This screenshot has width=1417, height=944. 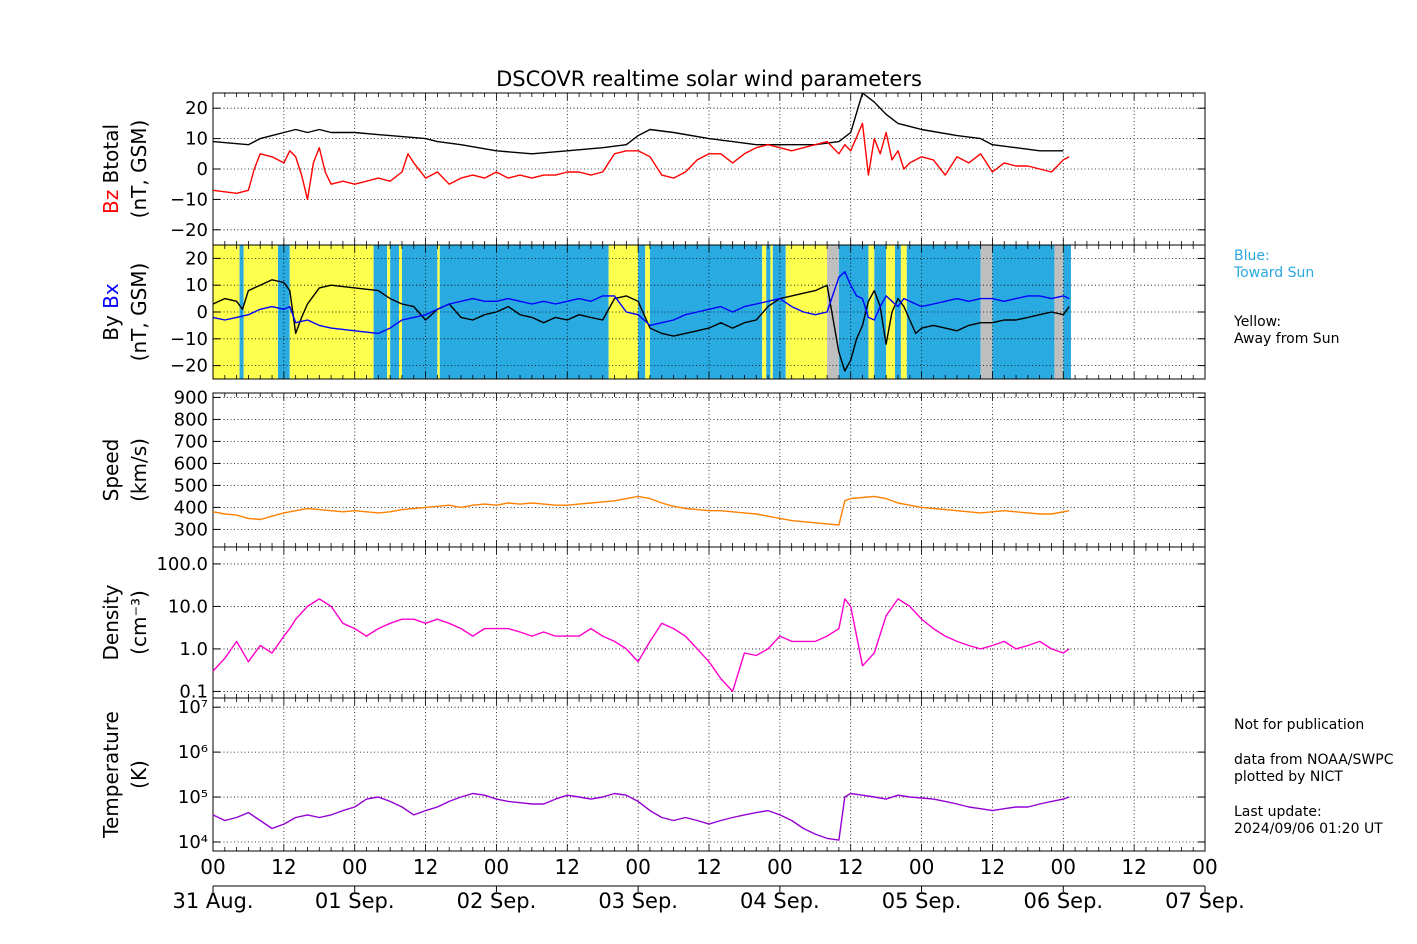 What do you see at coordinates (182, 564) in the screenshot?
I see `y-tick-label: 100.0` at bounding box center [182, 564].